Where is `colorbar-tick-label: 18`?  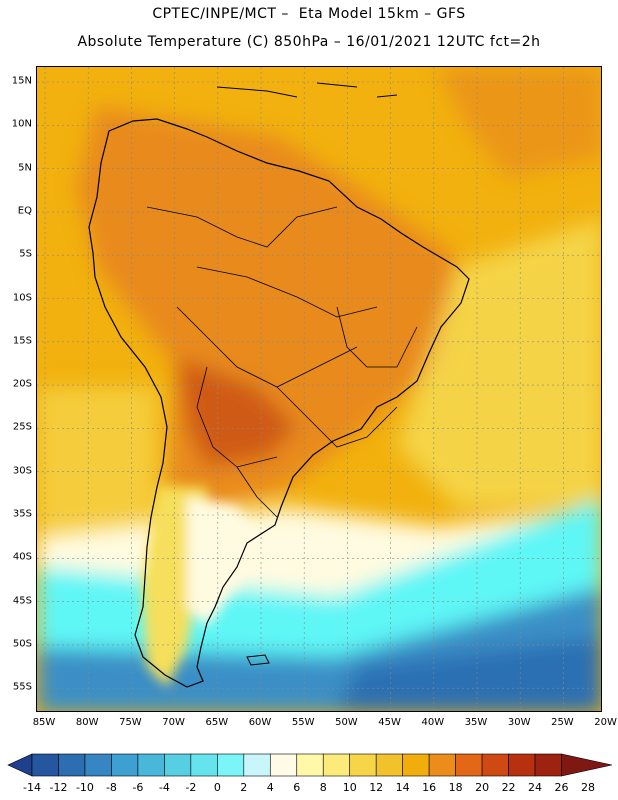
colorbar-tick-label: 18 is located at coordinates (456, 787).